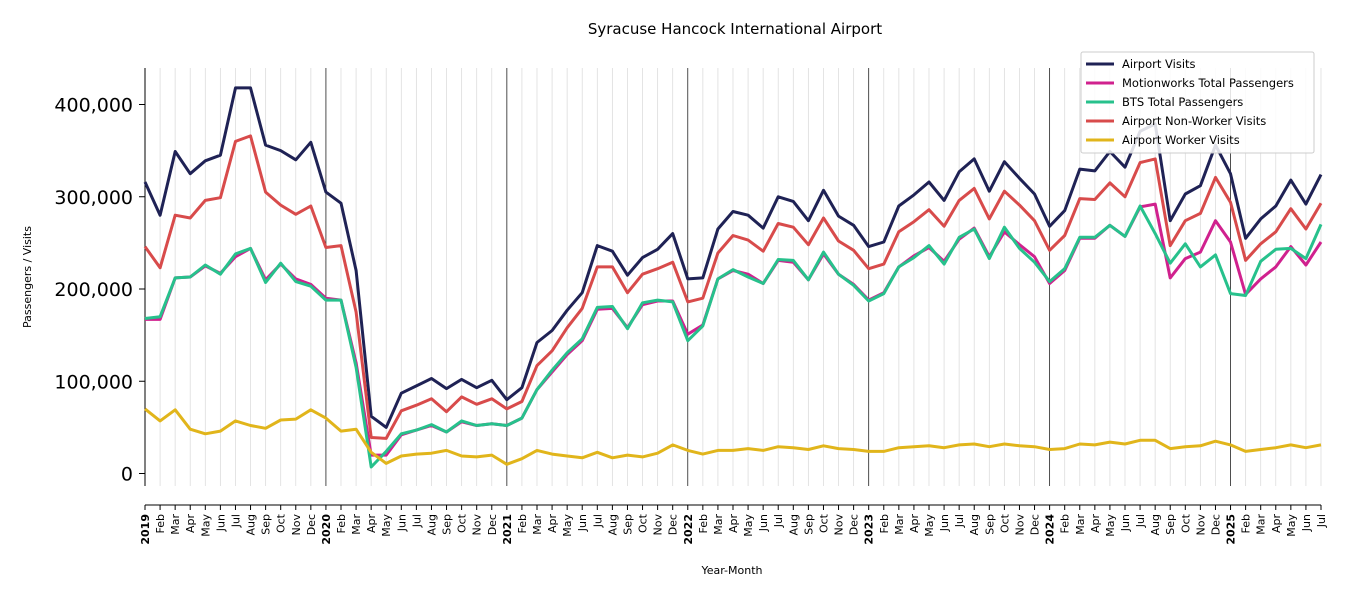 The width and height of the screenshot is (1350, 604). I want to click on y-axis-label: Passengers / Visits, so click(27, 277).